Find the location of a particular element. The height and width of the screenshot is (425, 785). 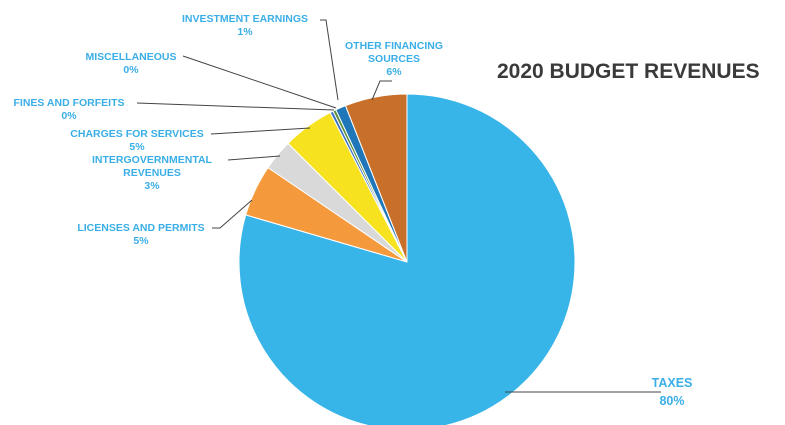

slice-label-miscellaneous: MISCELLANEOUS 0% is located at coordinates (130, 63).